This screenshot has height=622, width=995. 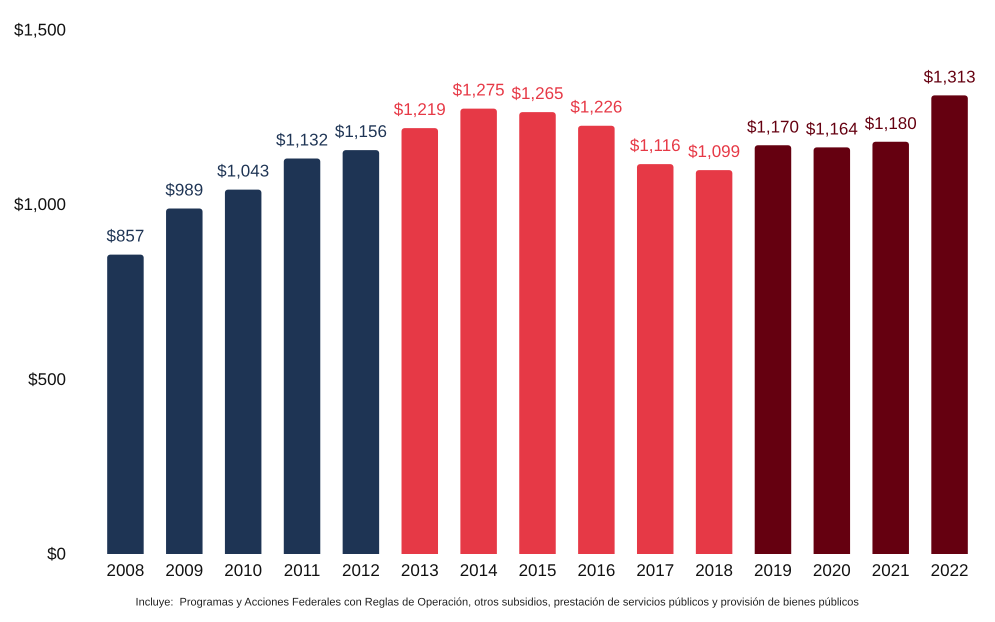 I want to click on x-tick-label: 2018, so click(x=714, y=570).